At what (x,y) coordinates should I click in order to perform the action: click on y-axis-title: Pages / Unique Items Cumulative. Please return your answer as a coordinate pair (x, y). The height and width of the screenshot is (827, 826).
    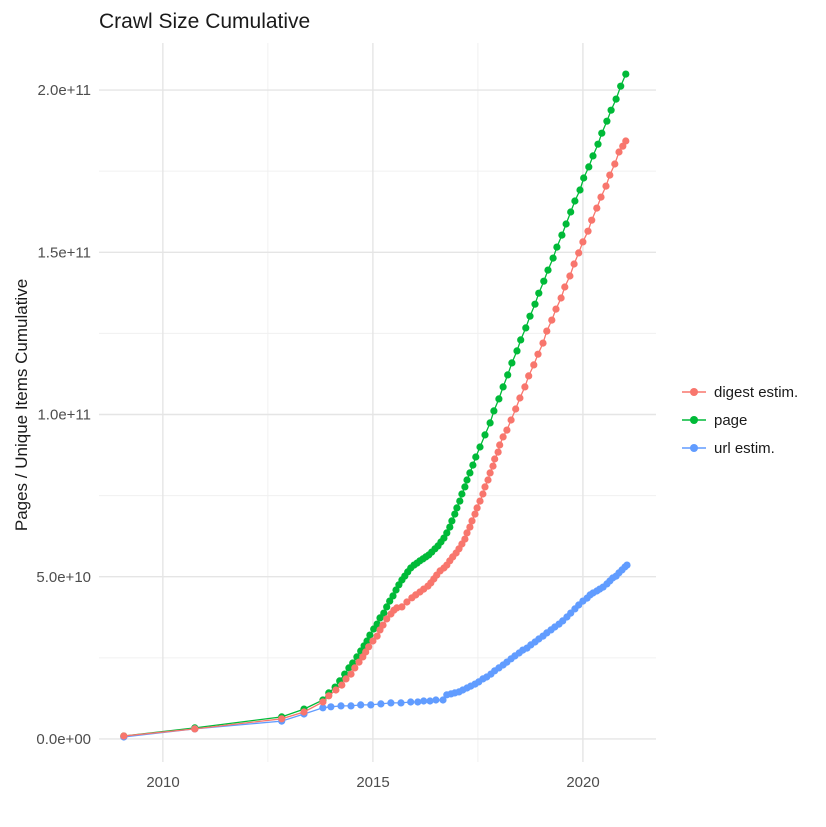
    Looking at the image, I should click on (21, 405).